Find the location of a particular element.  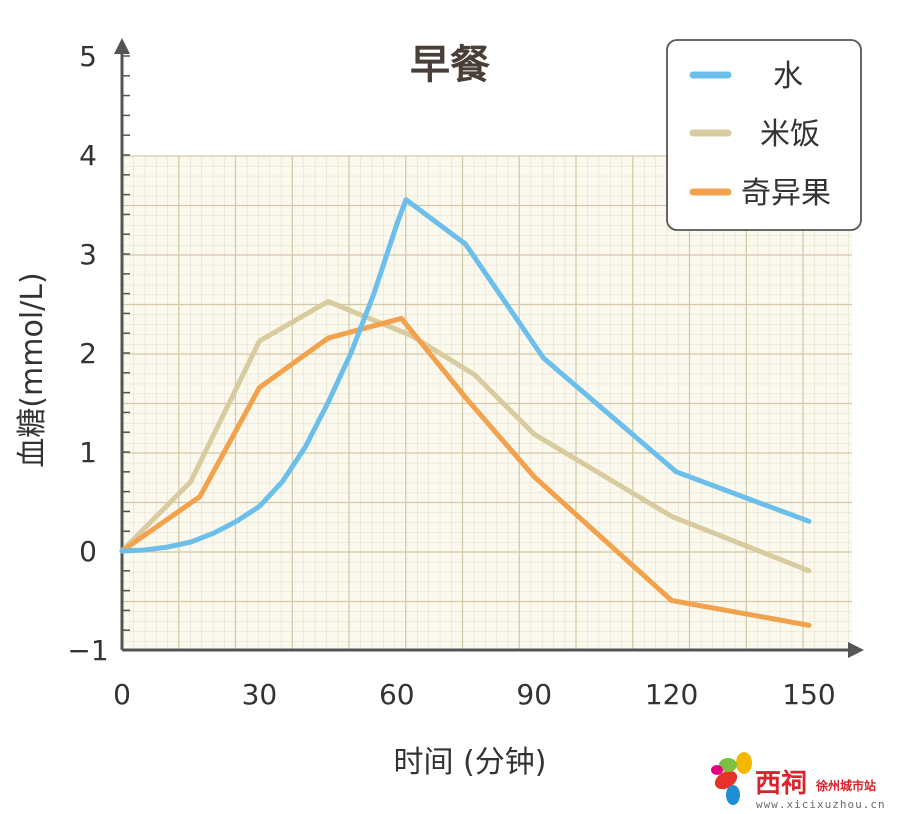

legend-label-water: 水 is located at coordinates (788, 76).